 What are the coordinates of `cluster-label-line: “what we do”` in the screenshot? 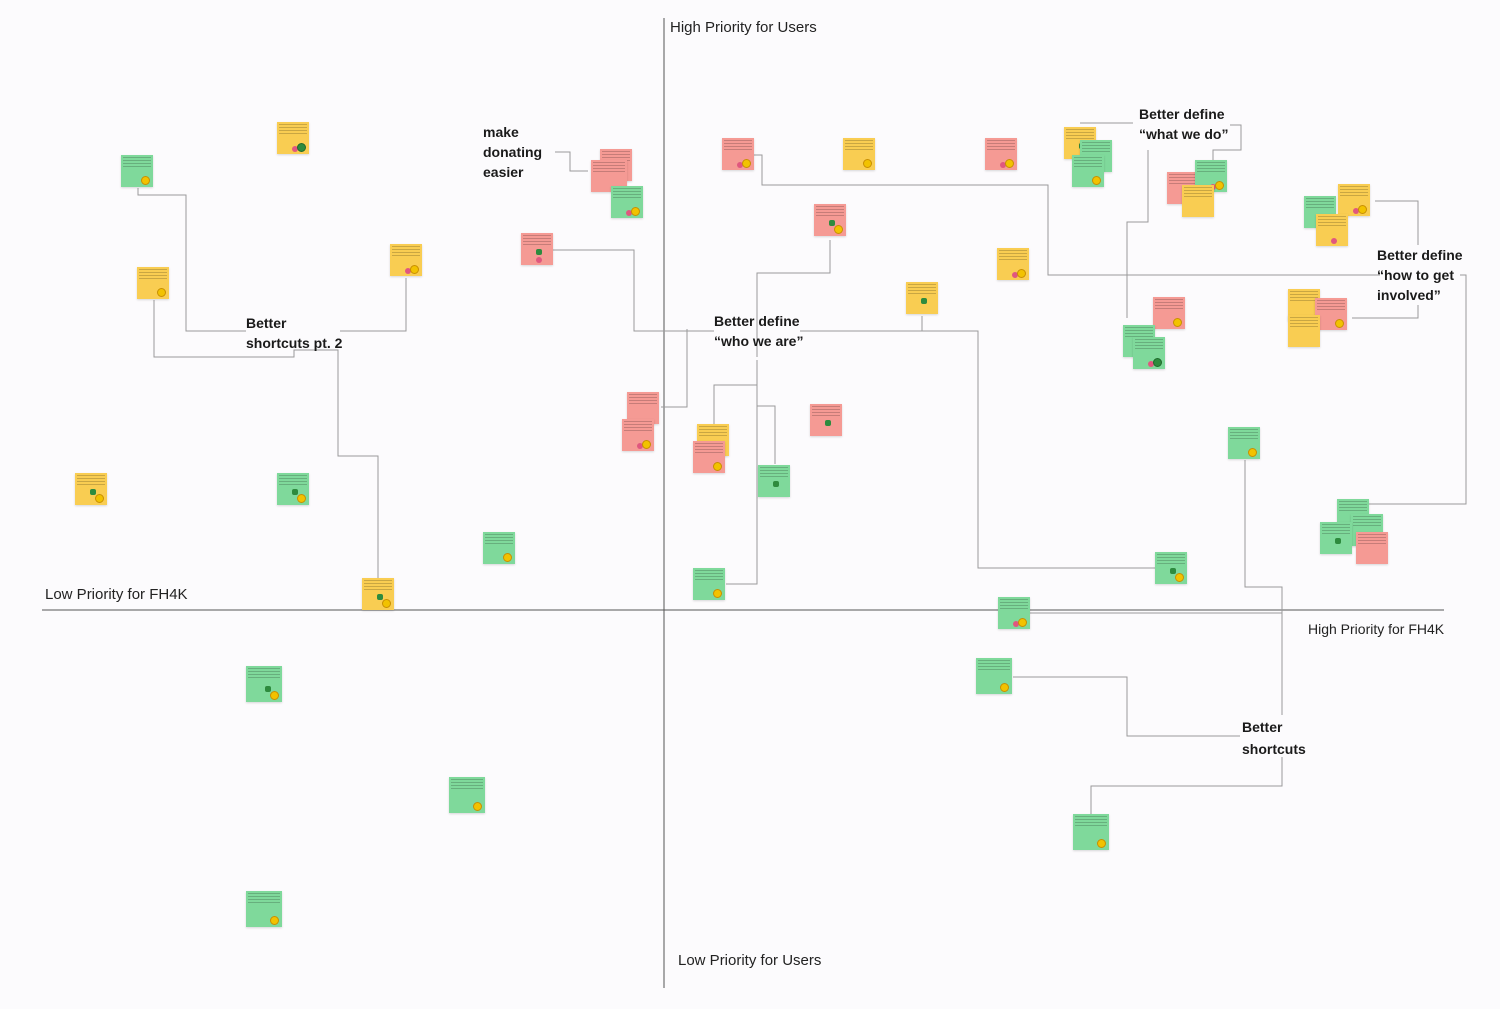 It's located at (1184, 134).